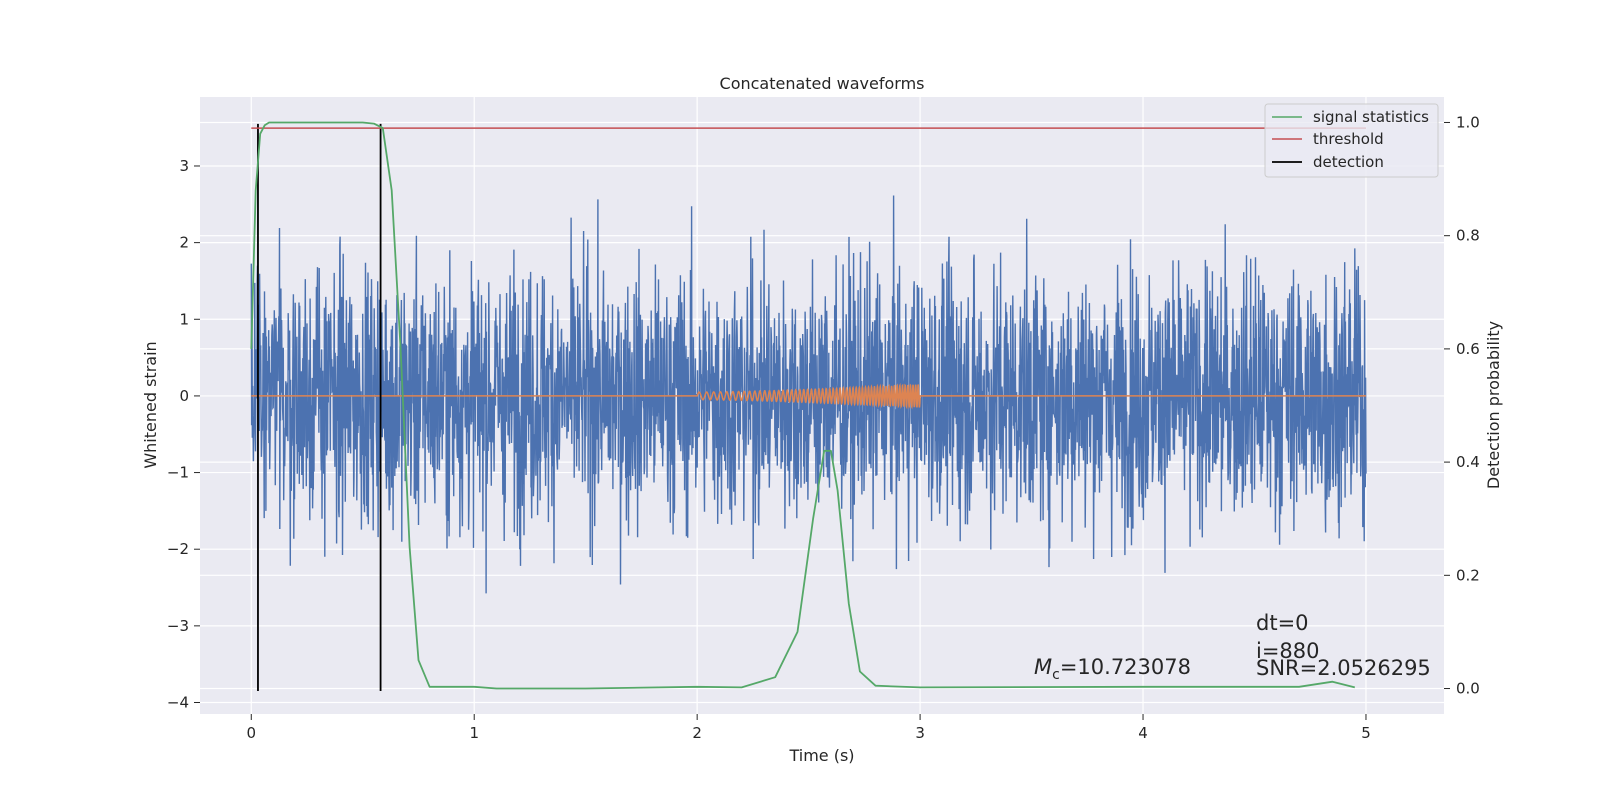 Image resolution: width=1600 pixels, height=800 pixels. I want to click on chart-title: Concatenated waveforms, so click(822, 83).